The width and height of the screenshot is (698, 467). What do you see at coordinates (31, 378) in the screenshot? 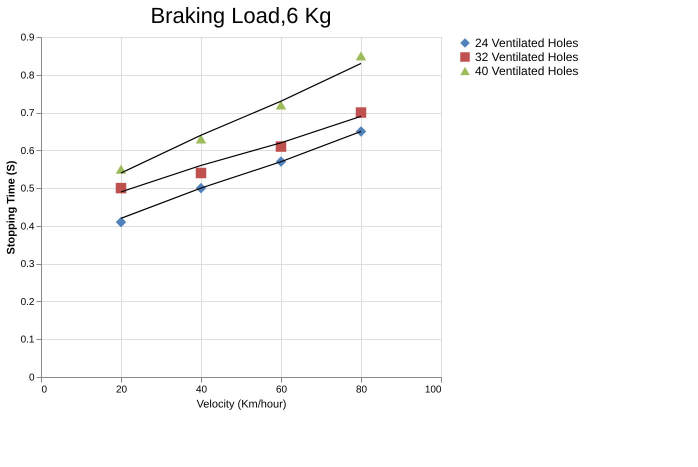
I see `y-tick-label: 0` at bounding box center [31, 378].